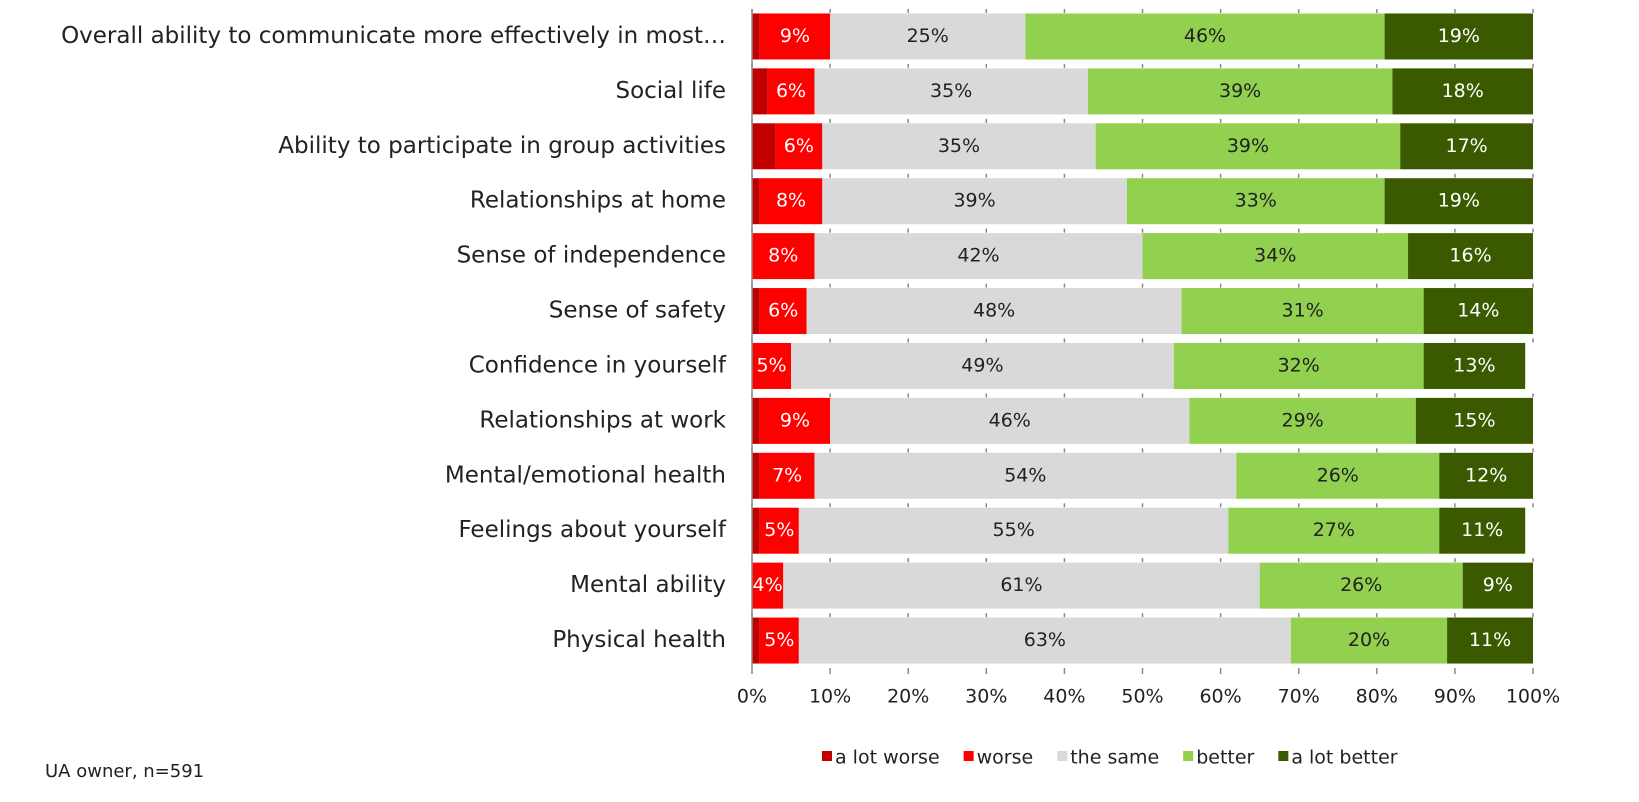 This screenshot has width=1639, height=802. What do you see at coordinates (787, 475) in the screenshot?
I see `data-label: 7%` at bounding box center [787, 475].